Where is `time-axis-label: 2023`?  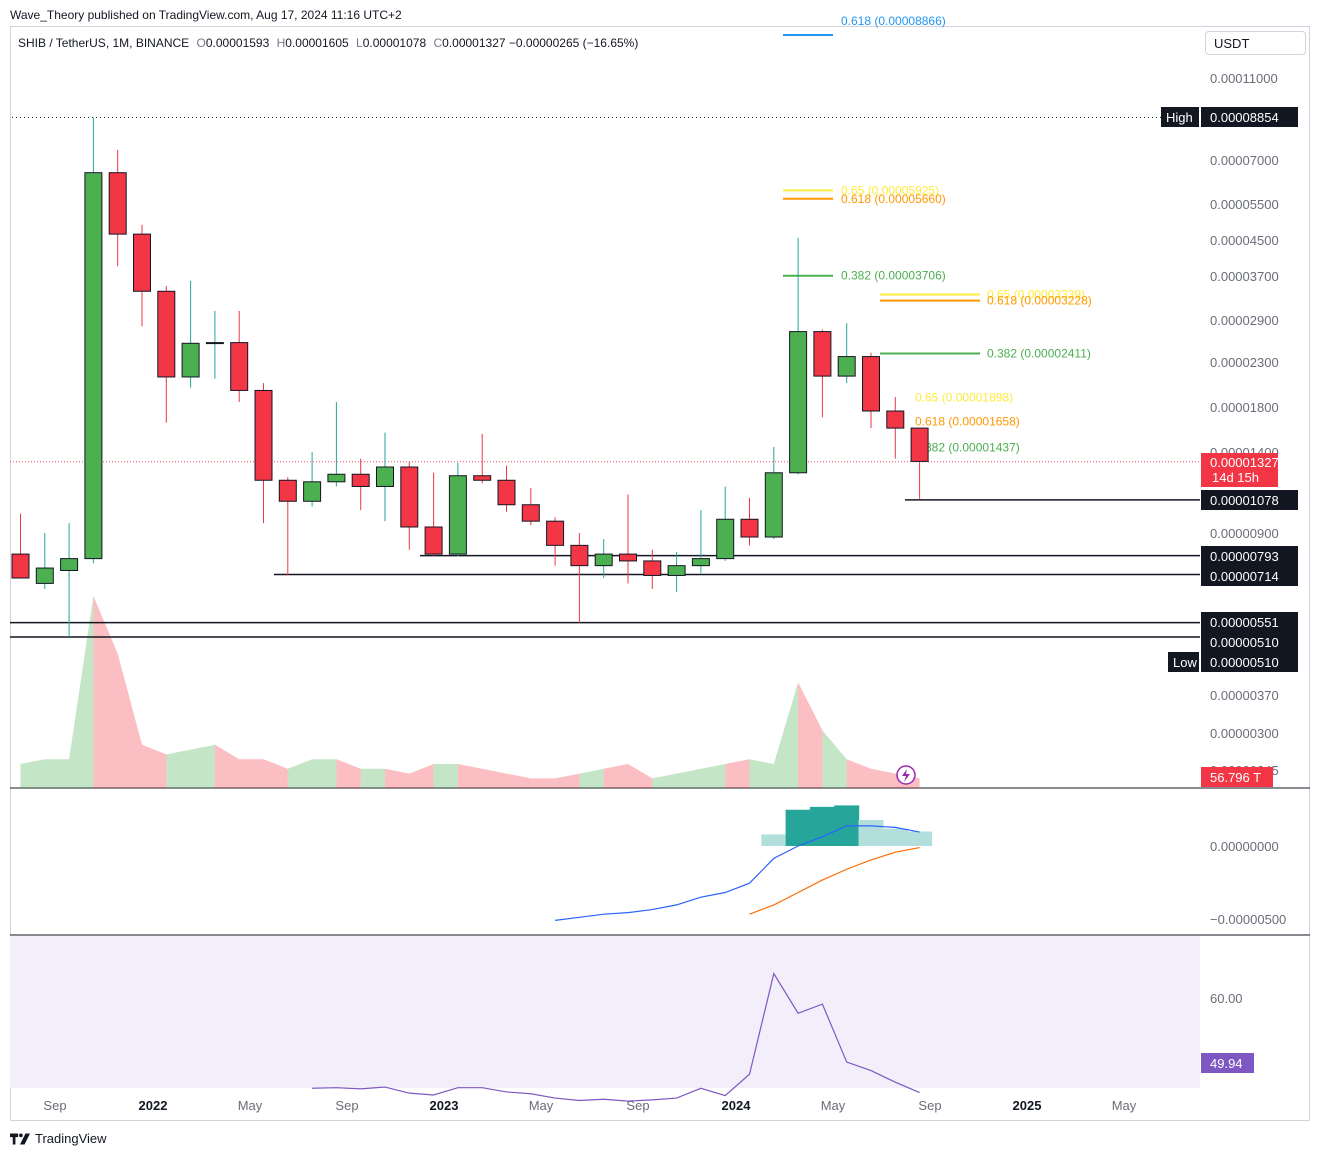 time-axis-label: 2023 is located at coordinates (444, 1105).